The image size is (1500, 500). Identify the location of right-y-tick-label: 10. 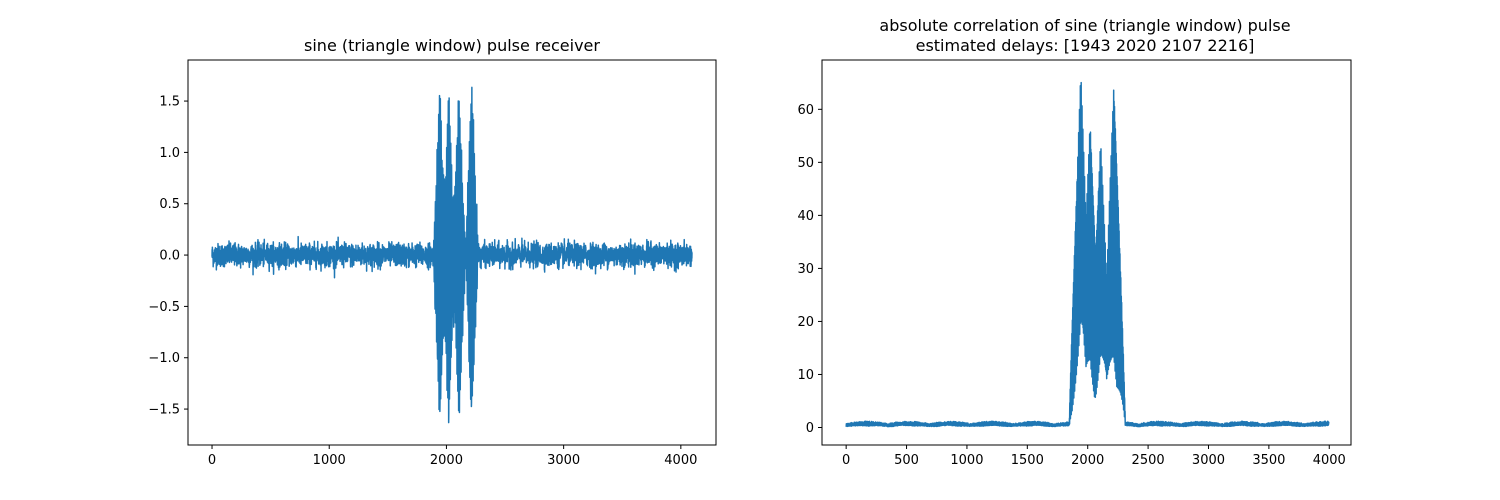
(805, 375).